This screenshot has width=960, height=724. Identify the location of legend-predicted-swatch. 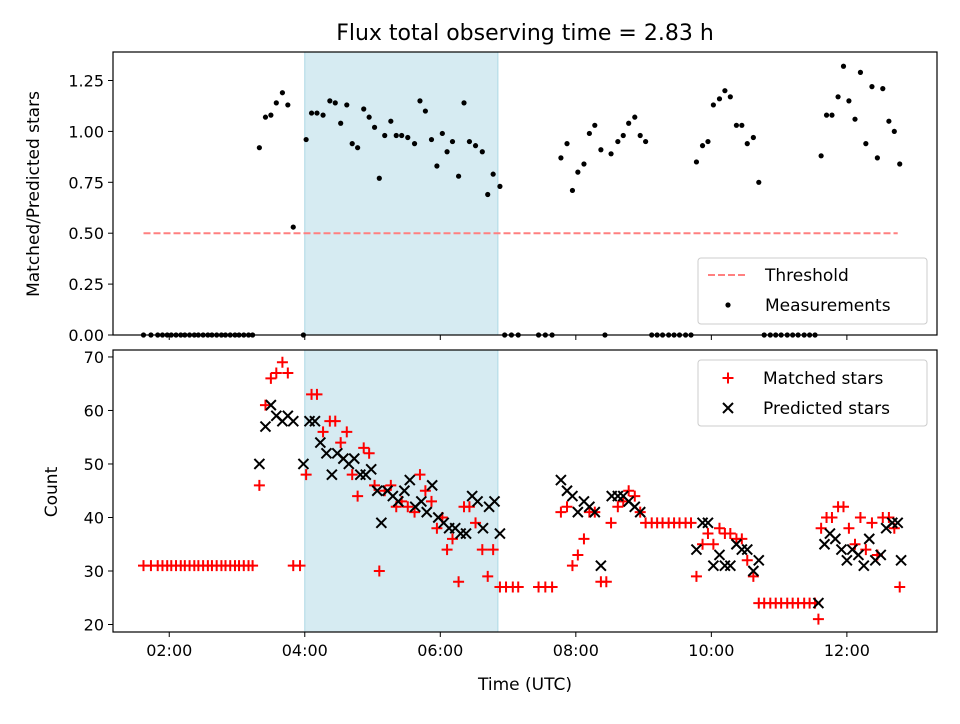
(728, 408).